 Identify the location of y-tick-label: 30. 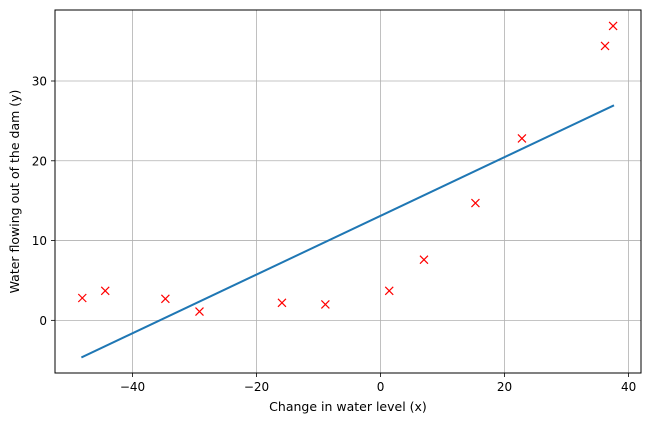
(39, 82).